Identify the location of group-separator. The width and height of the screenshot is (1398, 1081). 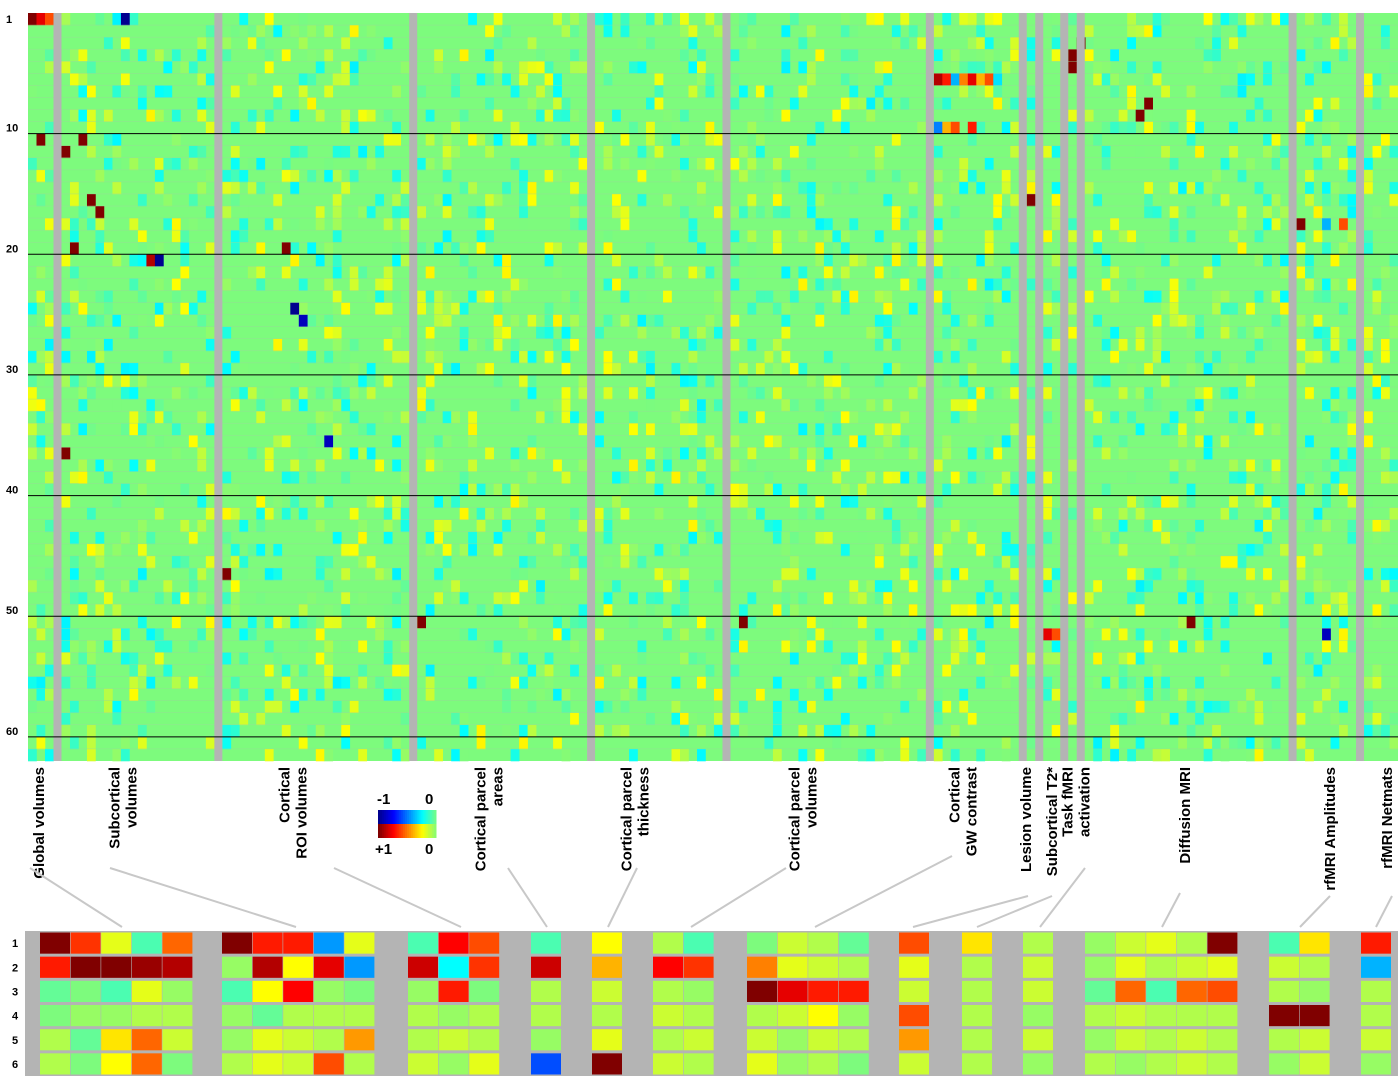
(1064, 387).